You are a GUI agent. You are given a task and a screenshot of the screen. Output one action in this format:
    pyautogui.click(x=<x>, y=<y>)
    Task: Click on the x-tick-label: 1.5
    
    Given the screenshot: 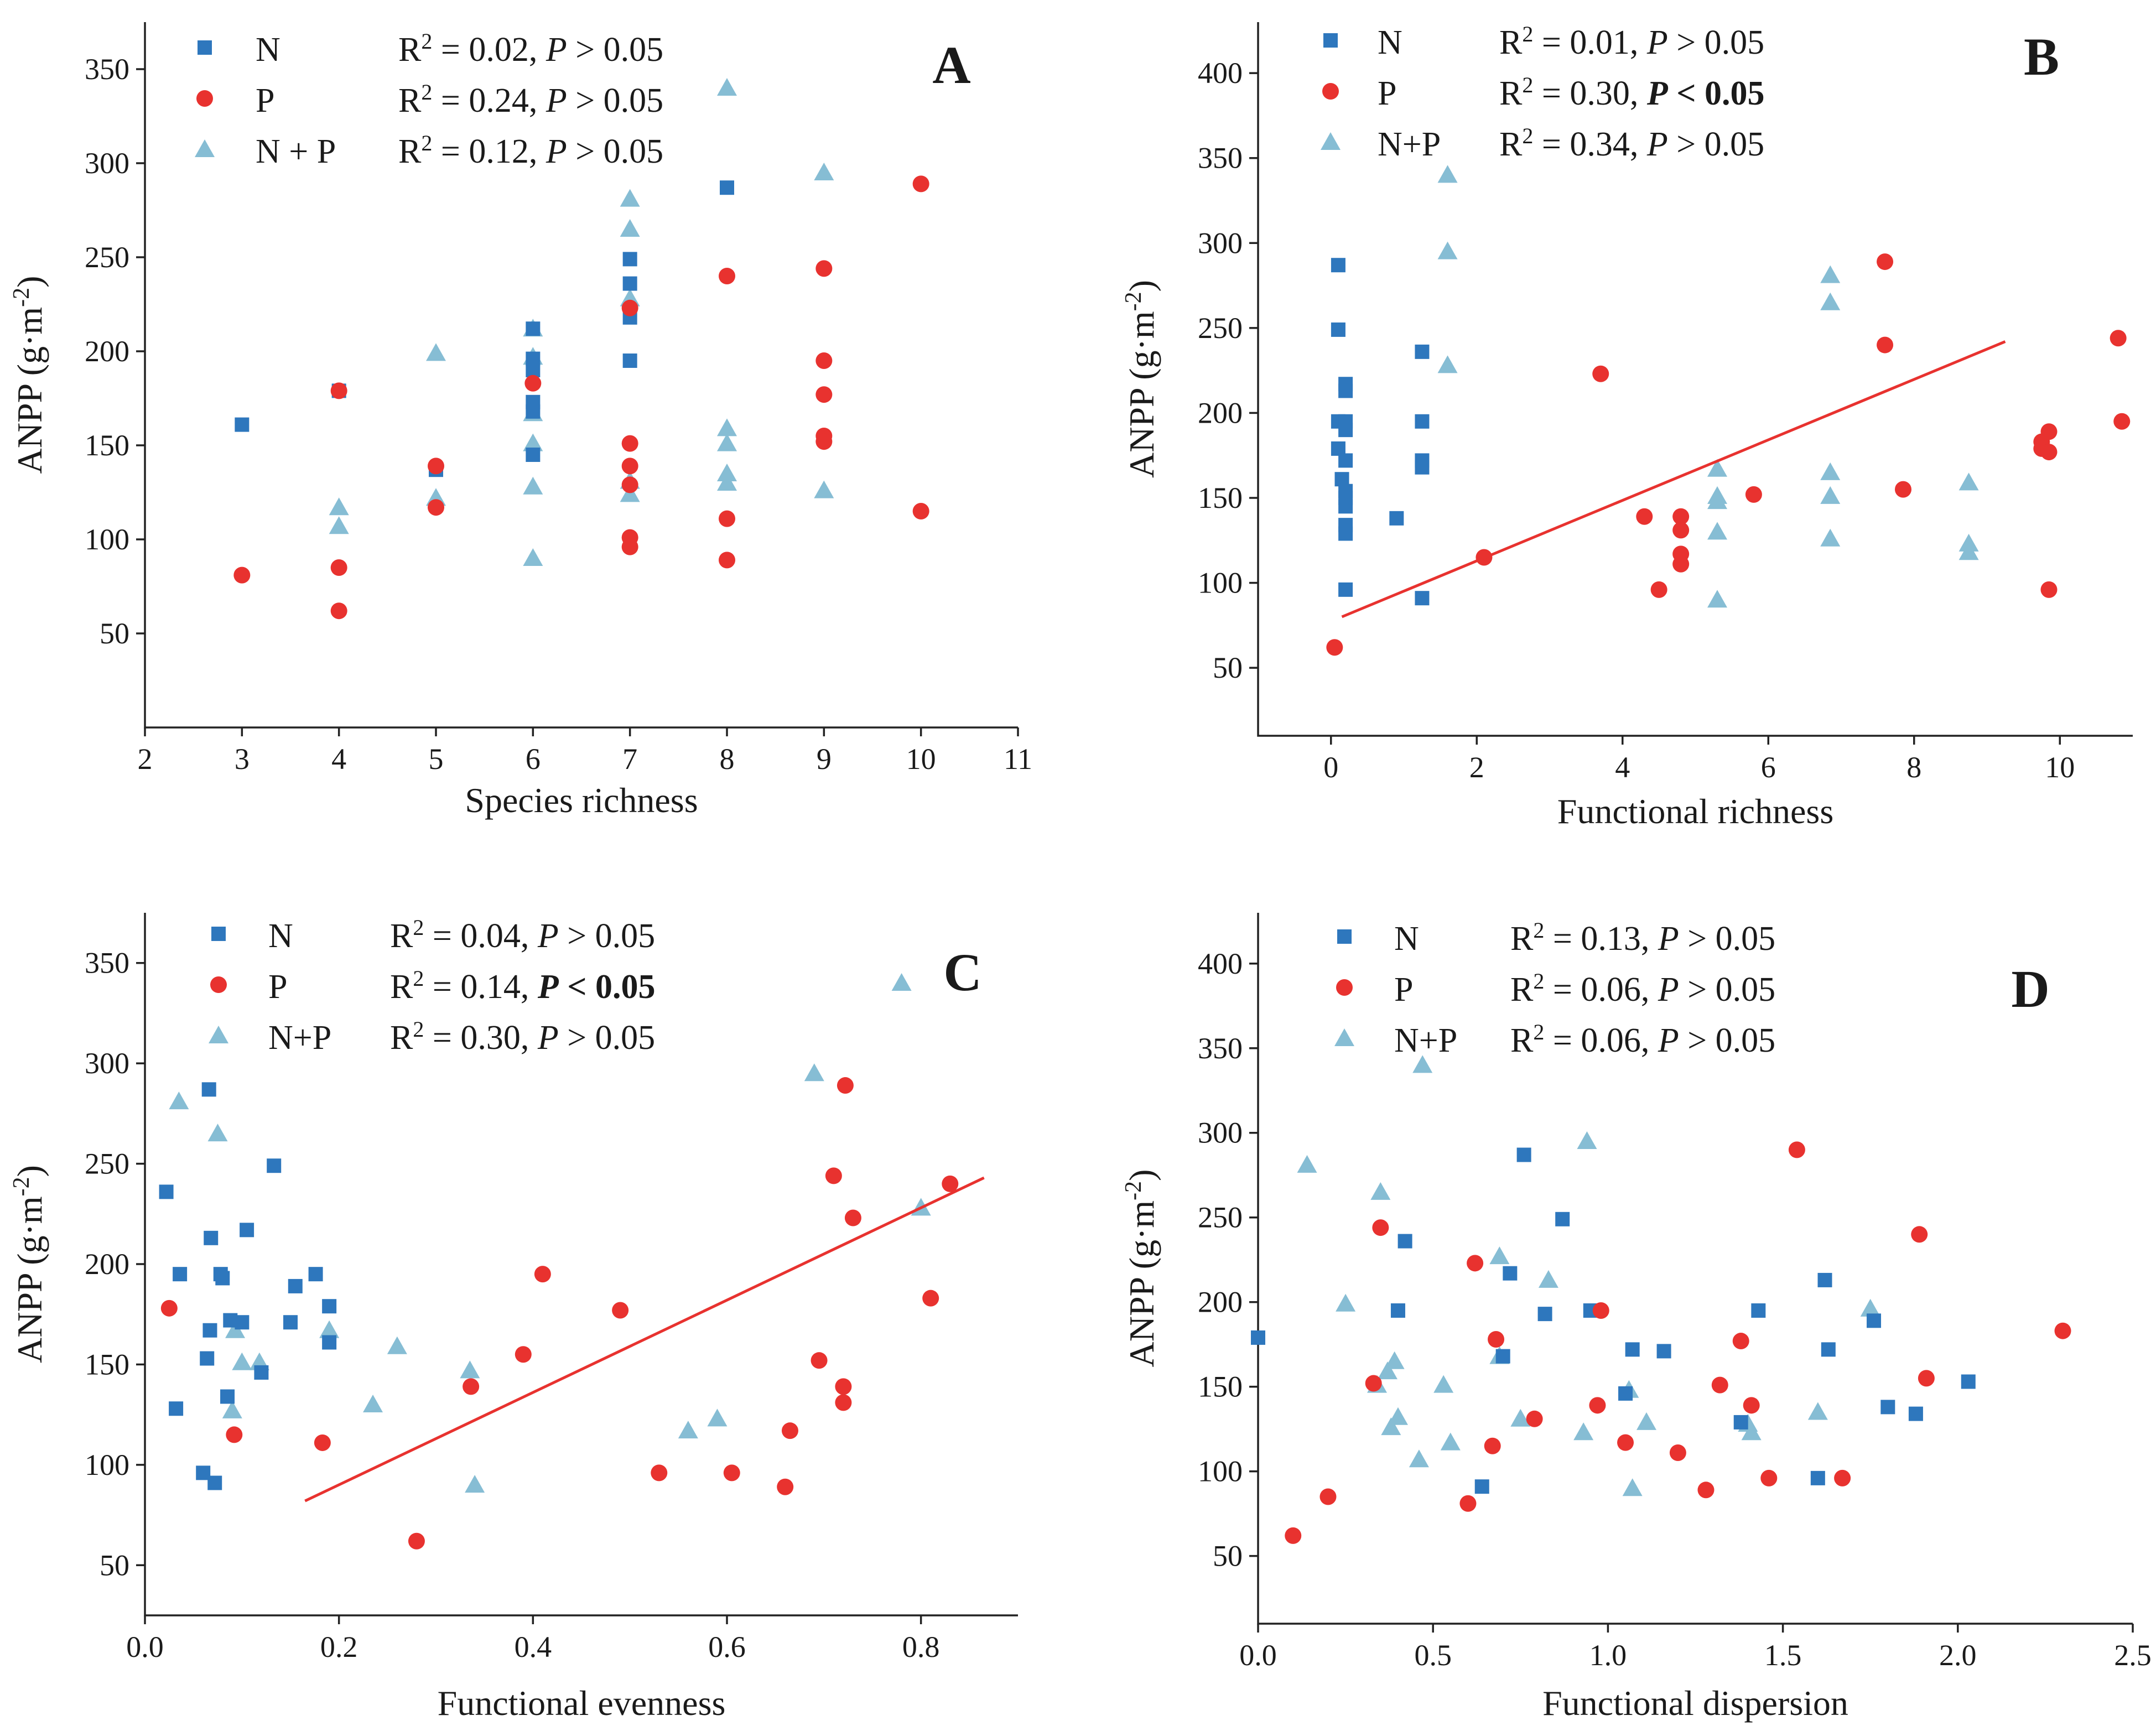 What is the action you would take?
    pyautogui.click(x=1783, y=1656)
    